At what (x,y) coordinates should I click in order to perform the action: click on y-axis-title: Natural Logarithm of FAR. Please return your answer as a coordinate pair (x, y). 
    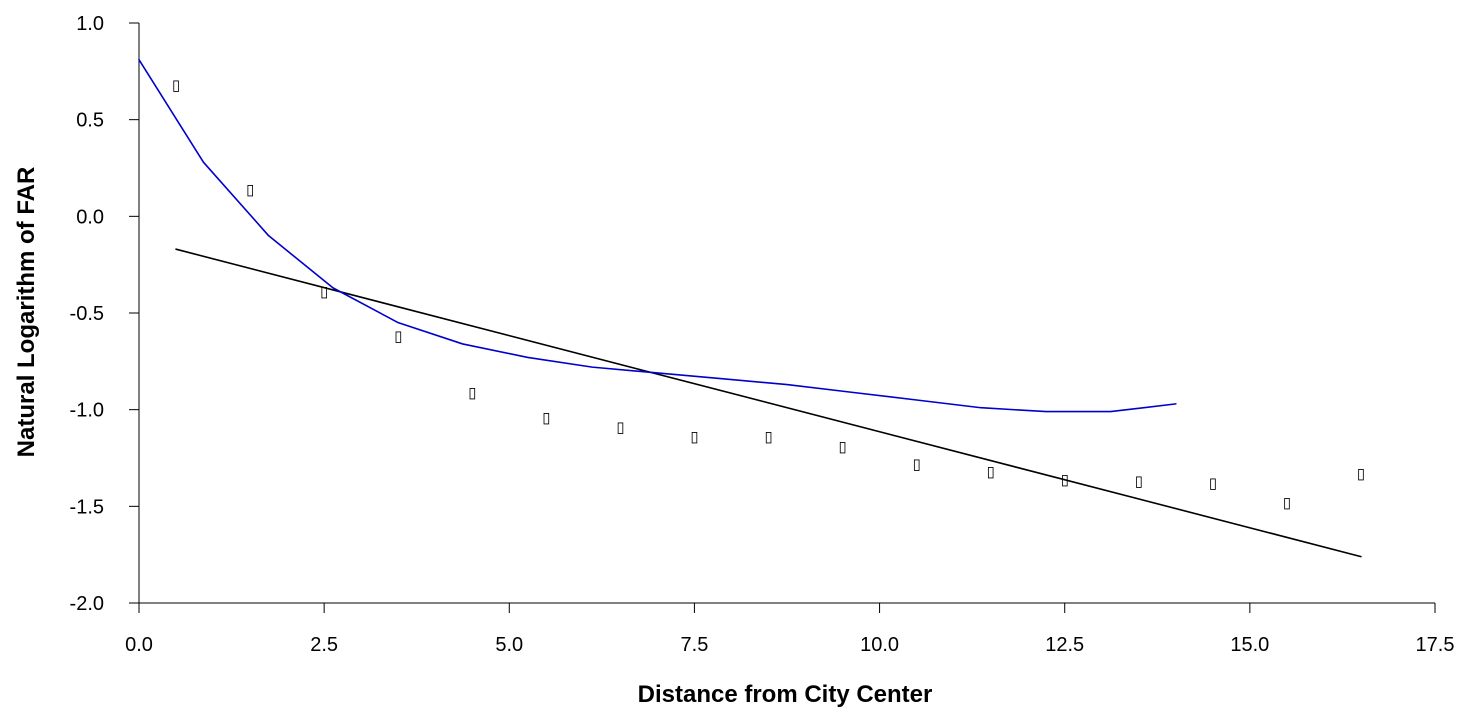
    Looking at the image, I should click on (26, 312).